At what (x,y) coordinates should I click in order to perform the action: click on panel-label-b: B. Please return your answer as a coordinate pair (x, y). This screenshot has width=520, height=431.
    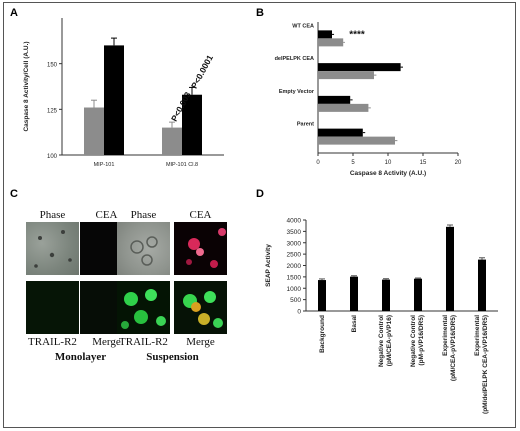
    Looking at the image, I should click on (260, 13).